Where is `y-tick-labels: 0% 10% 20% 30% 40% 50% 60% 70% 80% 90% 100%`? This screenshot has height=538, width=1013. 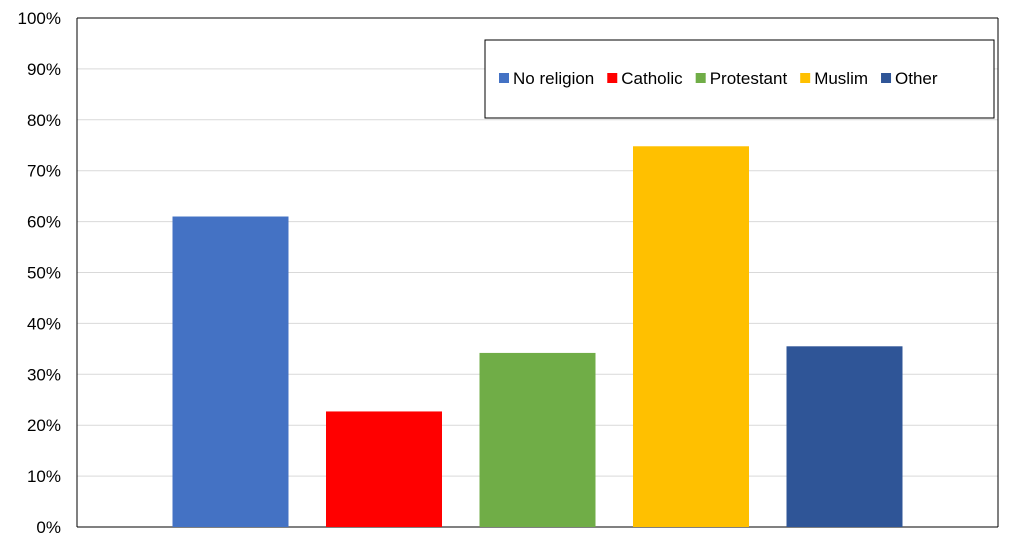
y-tick-labels: 0% 10% 20% 30% 40% 50% 60% 70% 80% 90% 100% is located at coordinates (39, 273).